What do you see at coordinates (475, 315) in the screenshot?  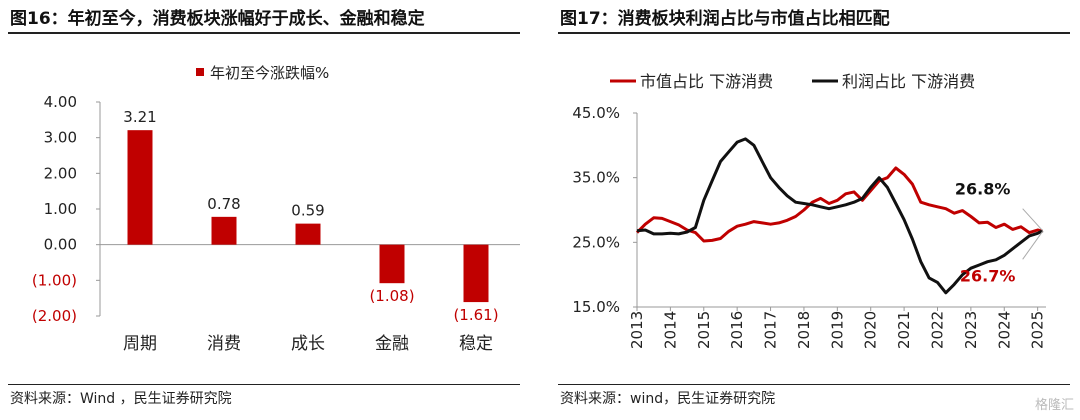 I see `data-label: (1.61)` at bounding box center [475, 315].